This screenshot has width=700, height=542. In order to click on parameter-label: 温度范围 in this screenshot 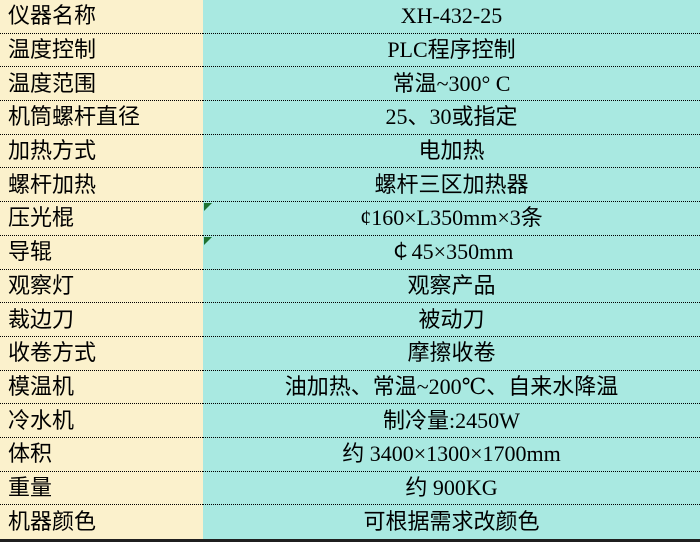, I will do `click(52, 83)`.